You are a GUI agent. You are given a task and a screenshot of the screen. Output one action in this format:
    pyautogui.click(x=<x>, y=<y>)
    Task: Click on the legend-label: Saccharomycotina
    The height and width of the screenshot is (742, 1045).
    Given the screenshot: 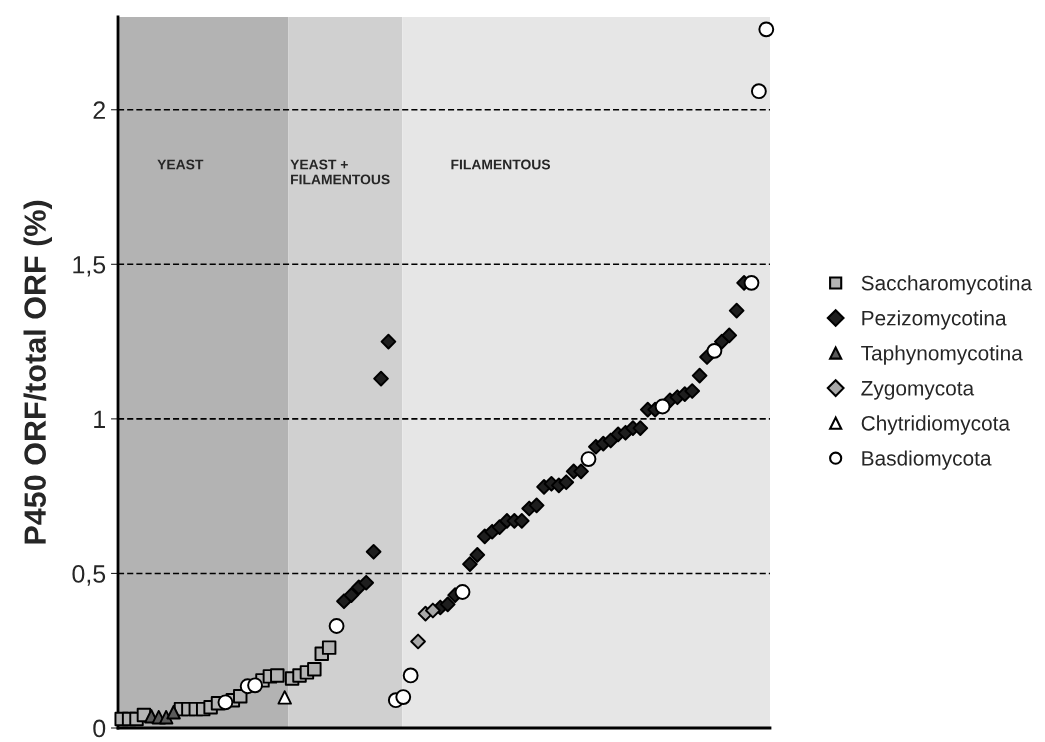 What is the action you would take?
    pyautogui.click(x=947, y=285)
    